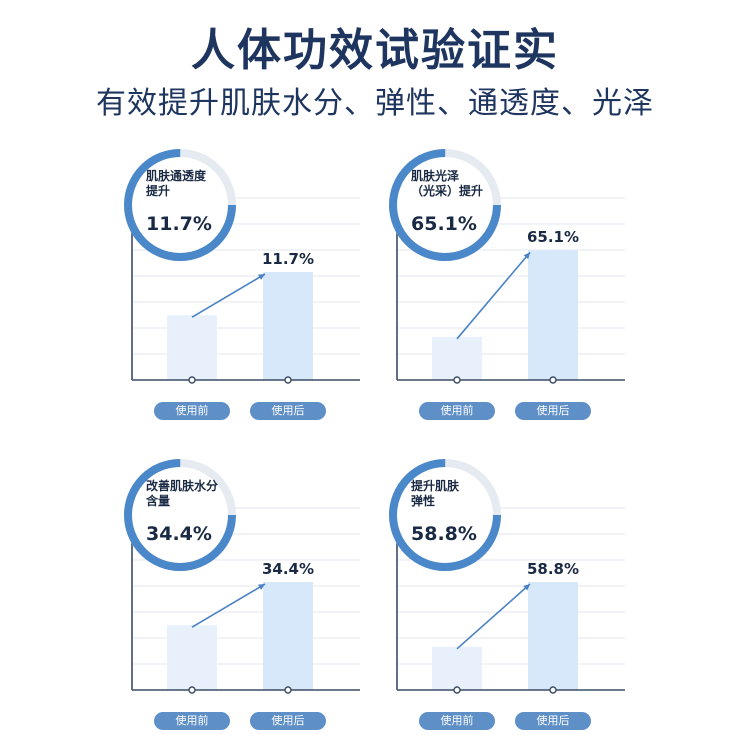 The image size is (750, 750). What do you see at coordinates (553, 569) in the screenshot?
I see `bar-value-label: 58.8%` at bounding box center [553, 569].